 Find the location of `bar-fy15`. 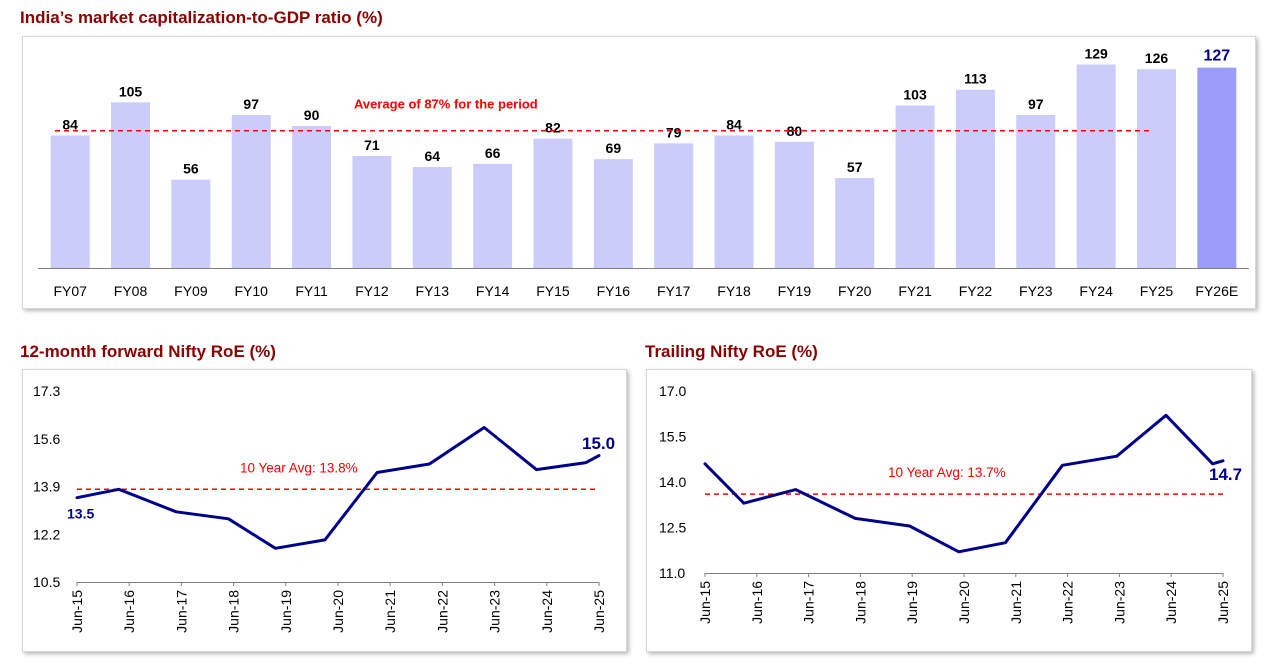

bar-fy15 is located at coordinates (553, 203).